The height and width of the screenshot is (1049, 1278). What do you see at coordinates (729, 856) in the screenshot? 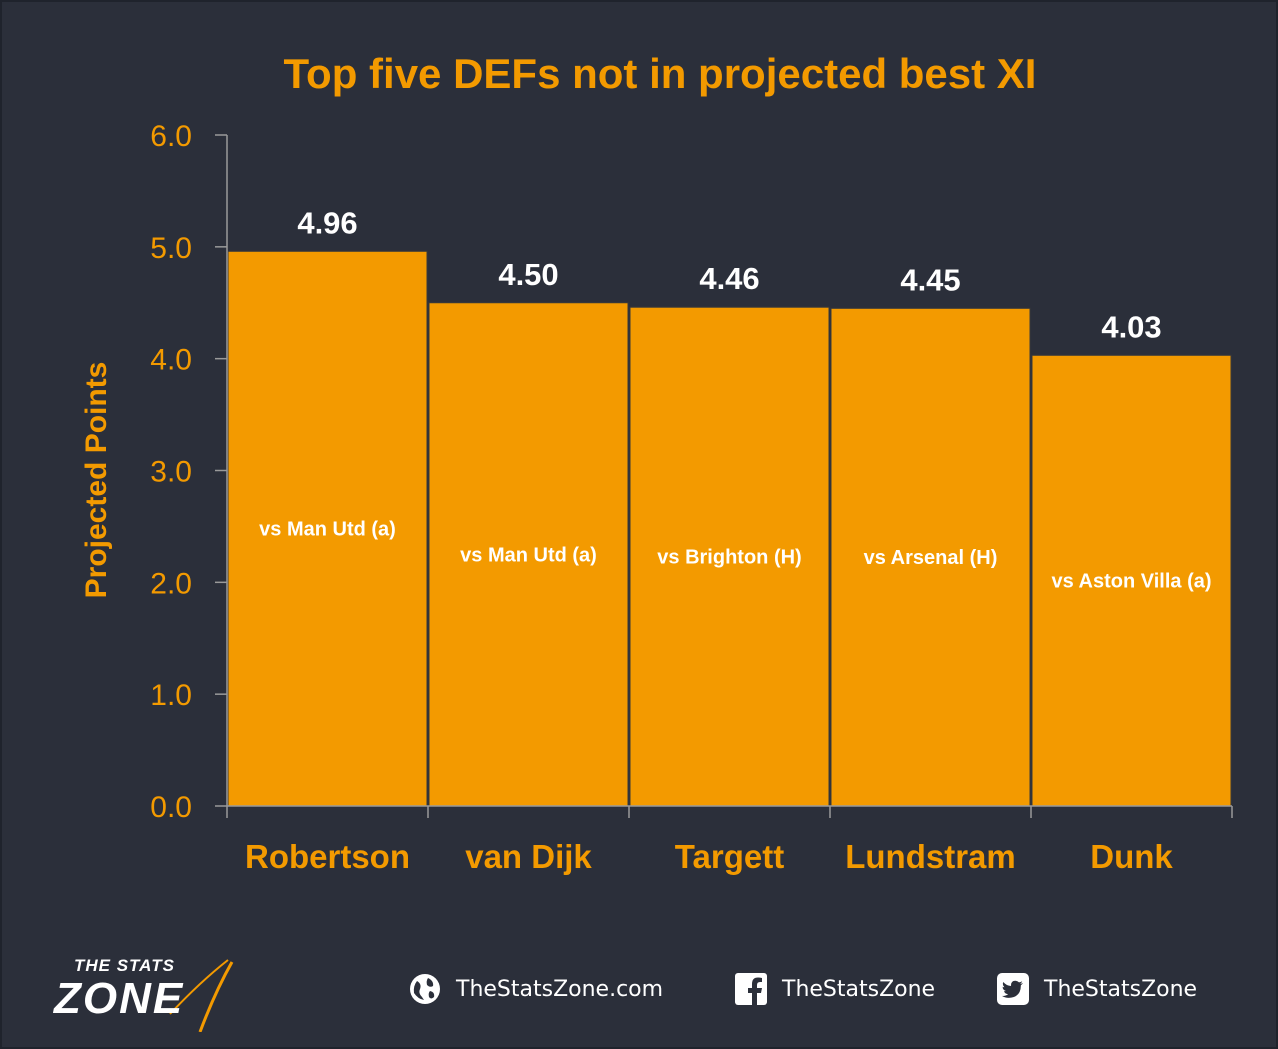
I see `x-tick-label-3: Targett` at bounding box center [729, 856].